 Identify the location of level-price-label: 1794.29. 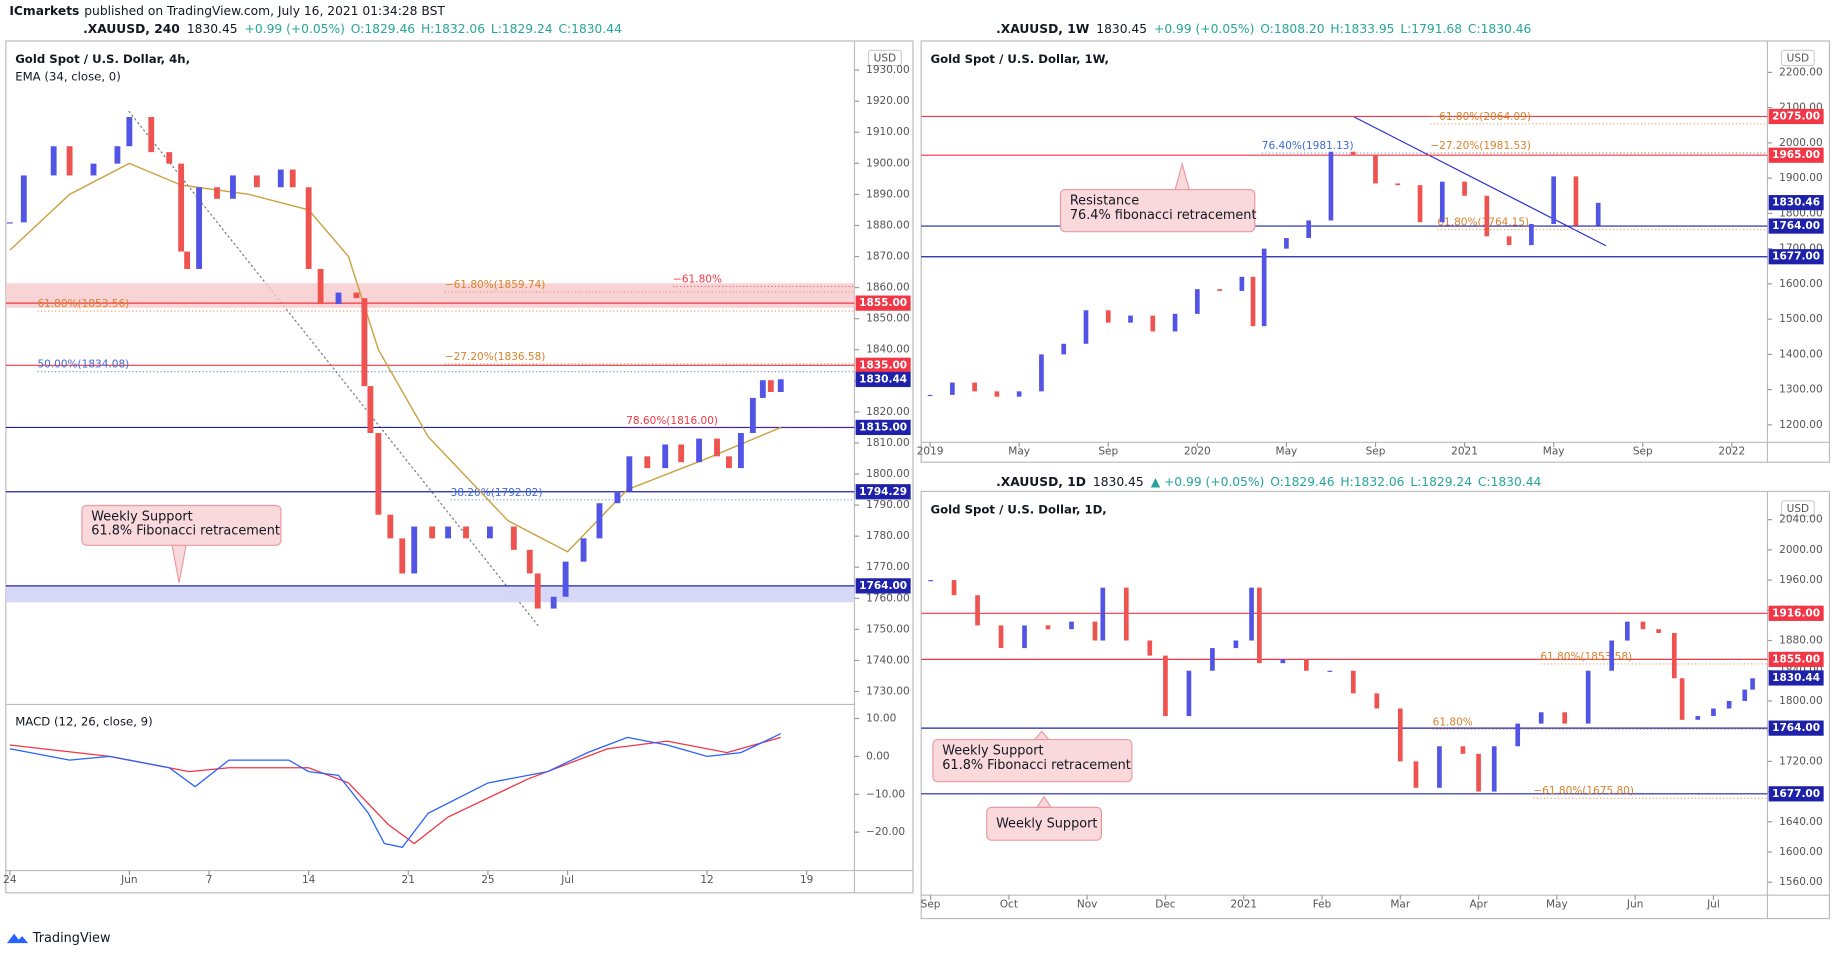
(883, 492).